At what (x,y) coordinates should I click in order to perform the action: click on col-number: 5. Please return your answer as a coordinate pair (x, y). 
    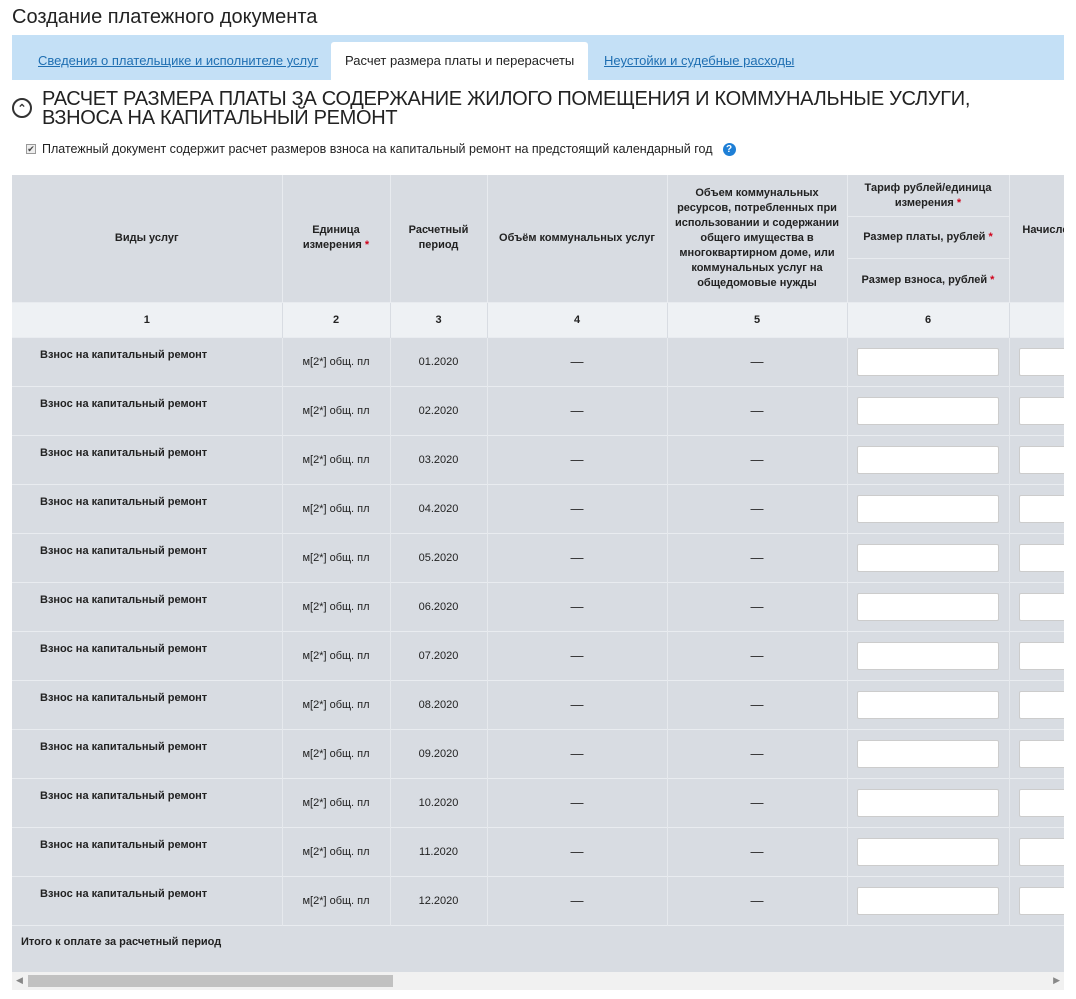
    Looking at the image, I should click on (757, 319).